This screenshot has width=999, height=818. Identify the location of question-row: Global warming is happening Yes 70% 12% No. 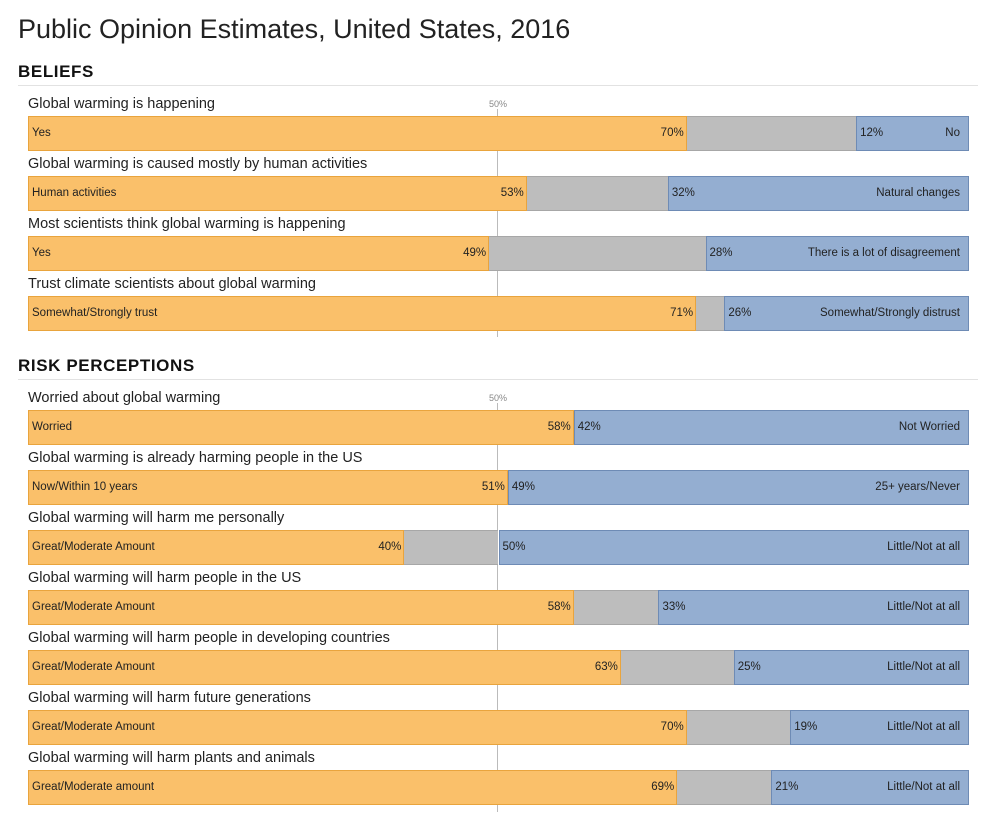
(498, 124).